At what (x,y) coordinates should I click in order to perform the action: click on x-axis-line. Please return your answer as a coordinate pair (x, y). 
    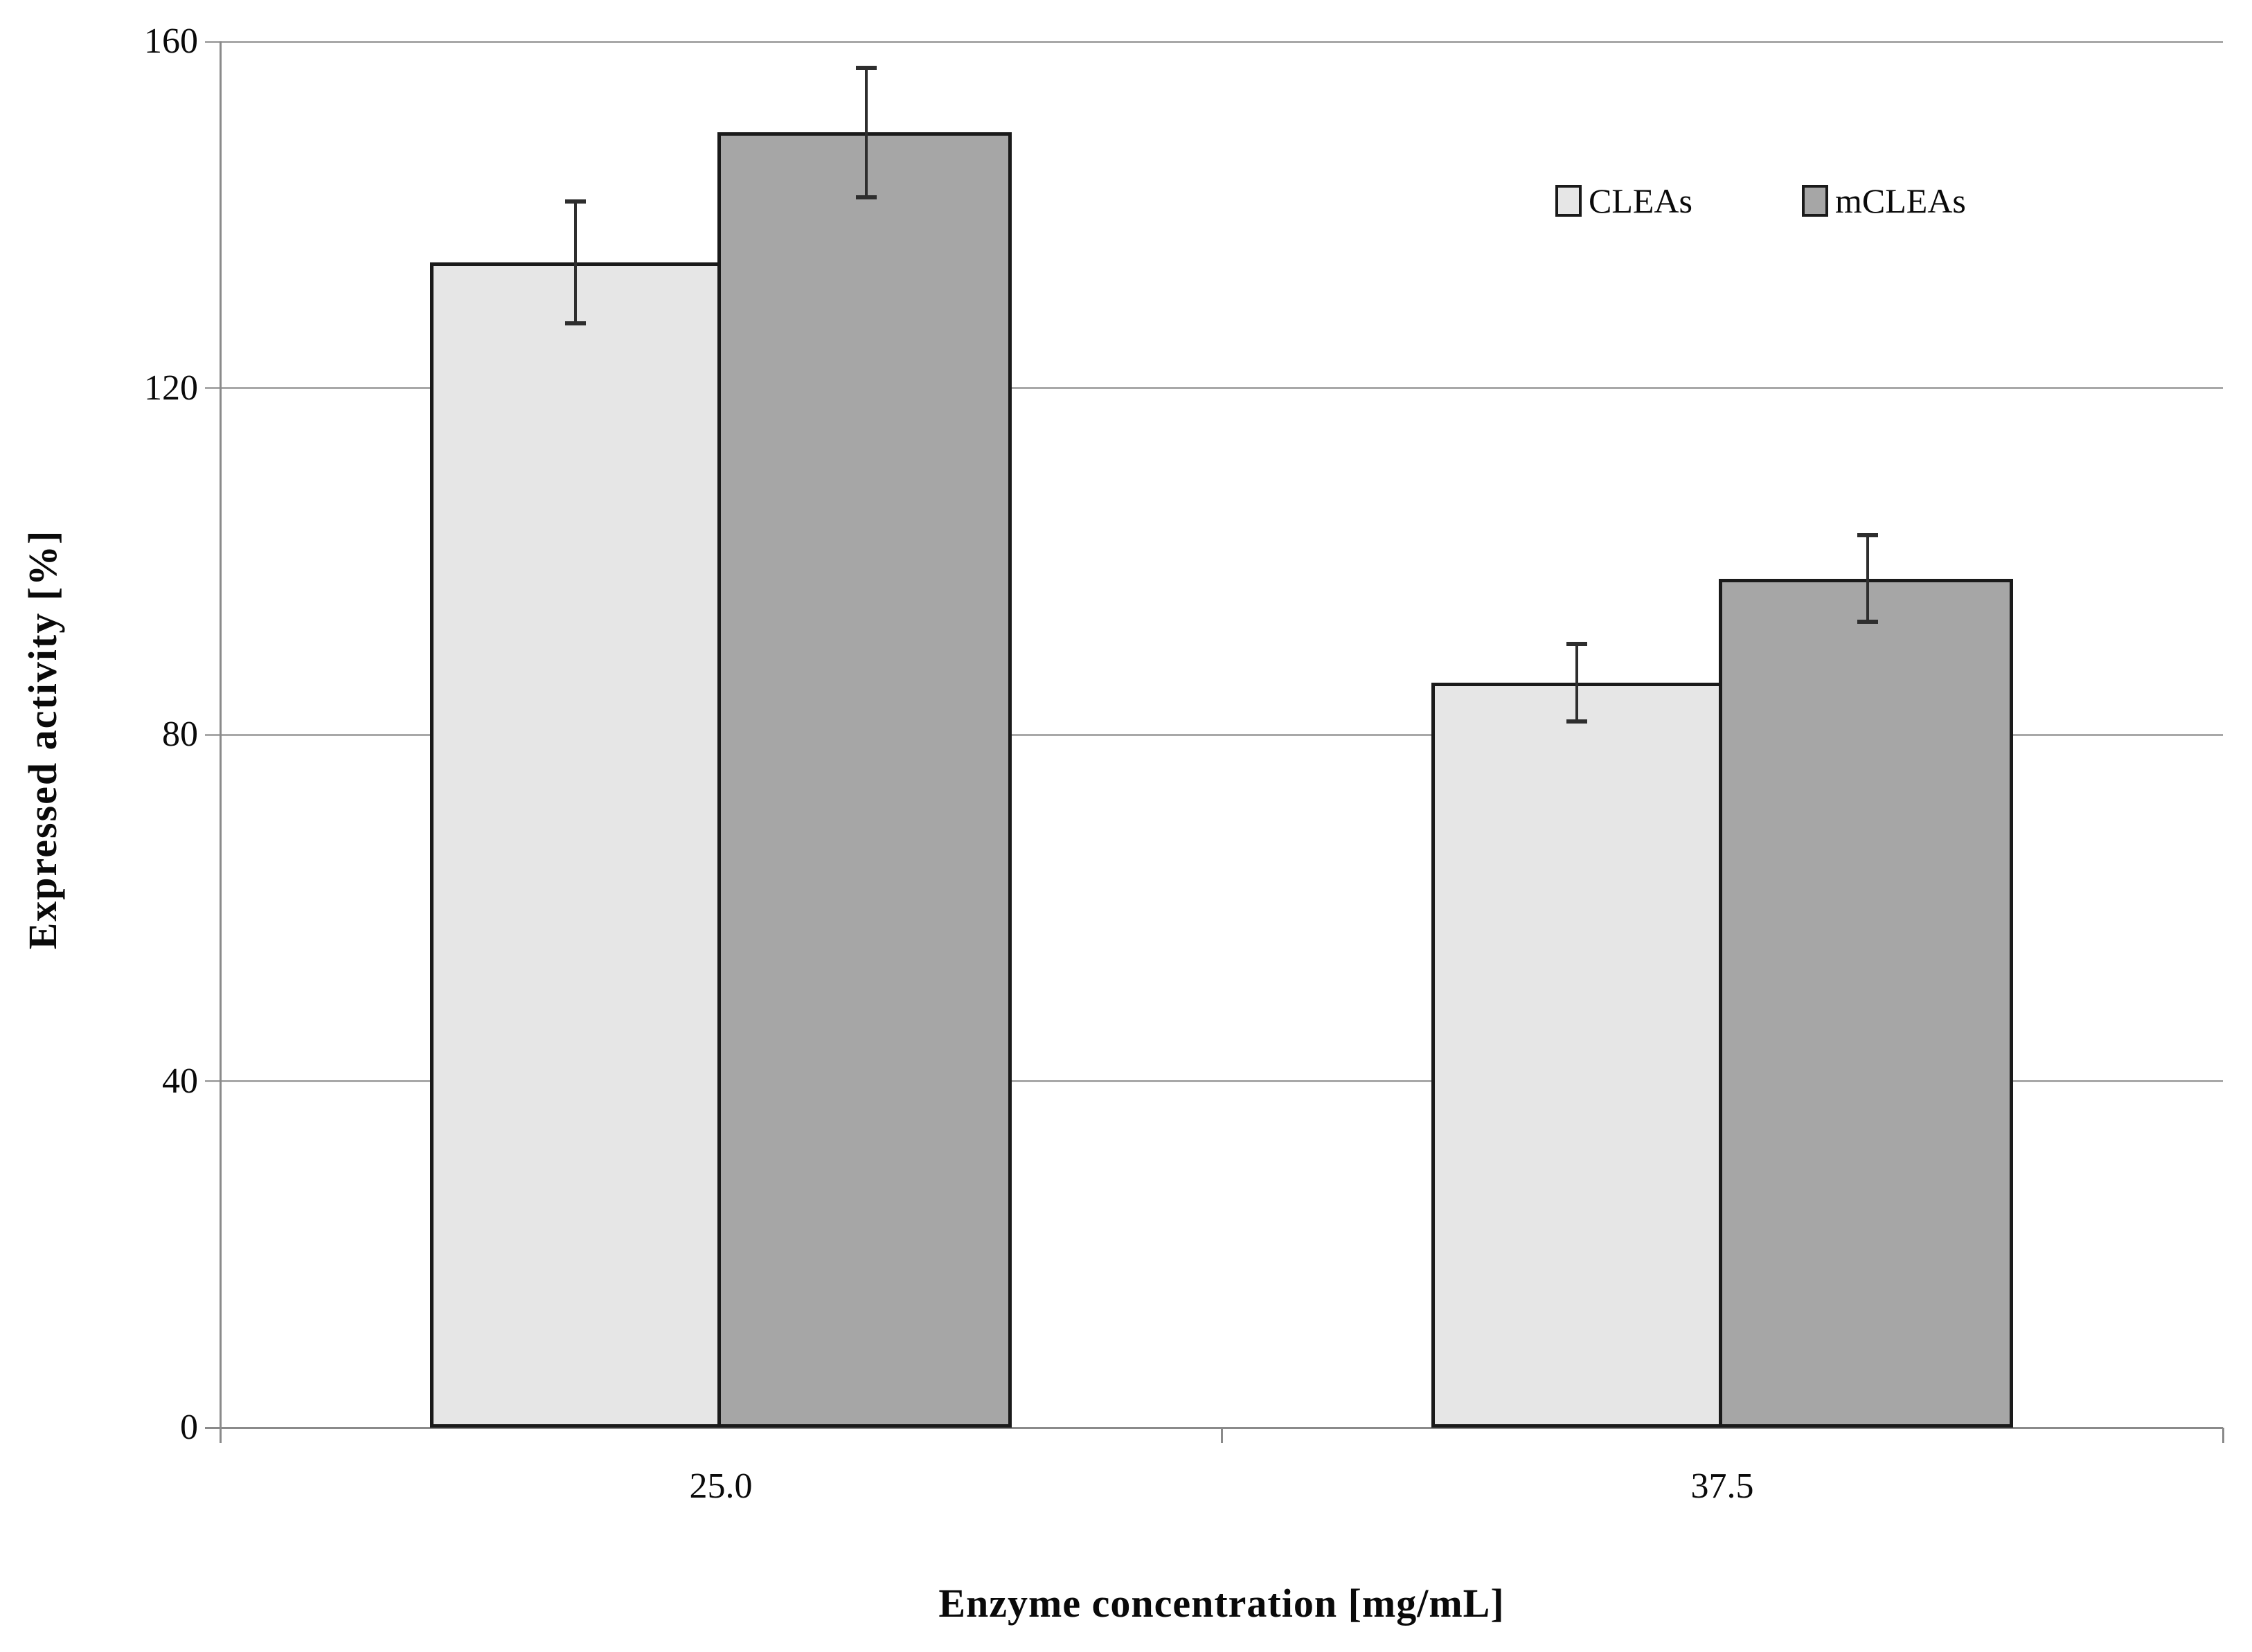
    Looking at the image, I should click on (1214, 1428).